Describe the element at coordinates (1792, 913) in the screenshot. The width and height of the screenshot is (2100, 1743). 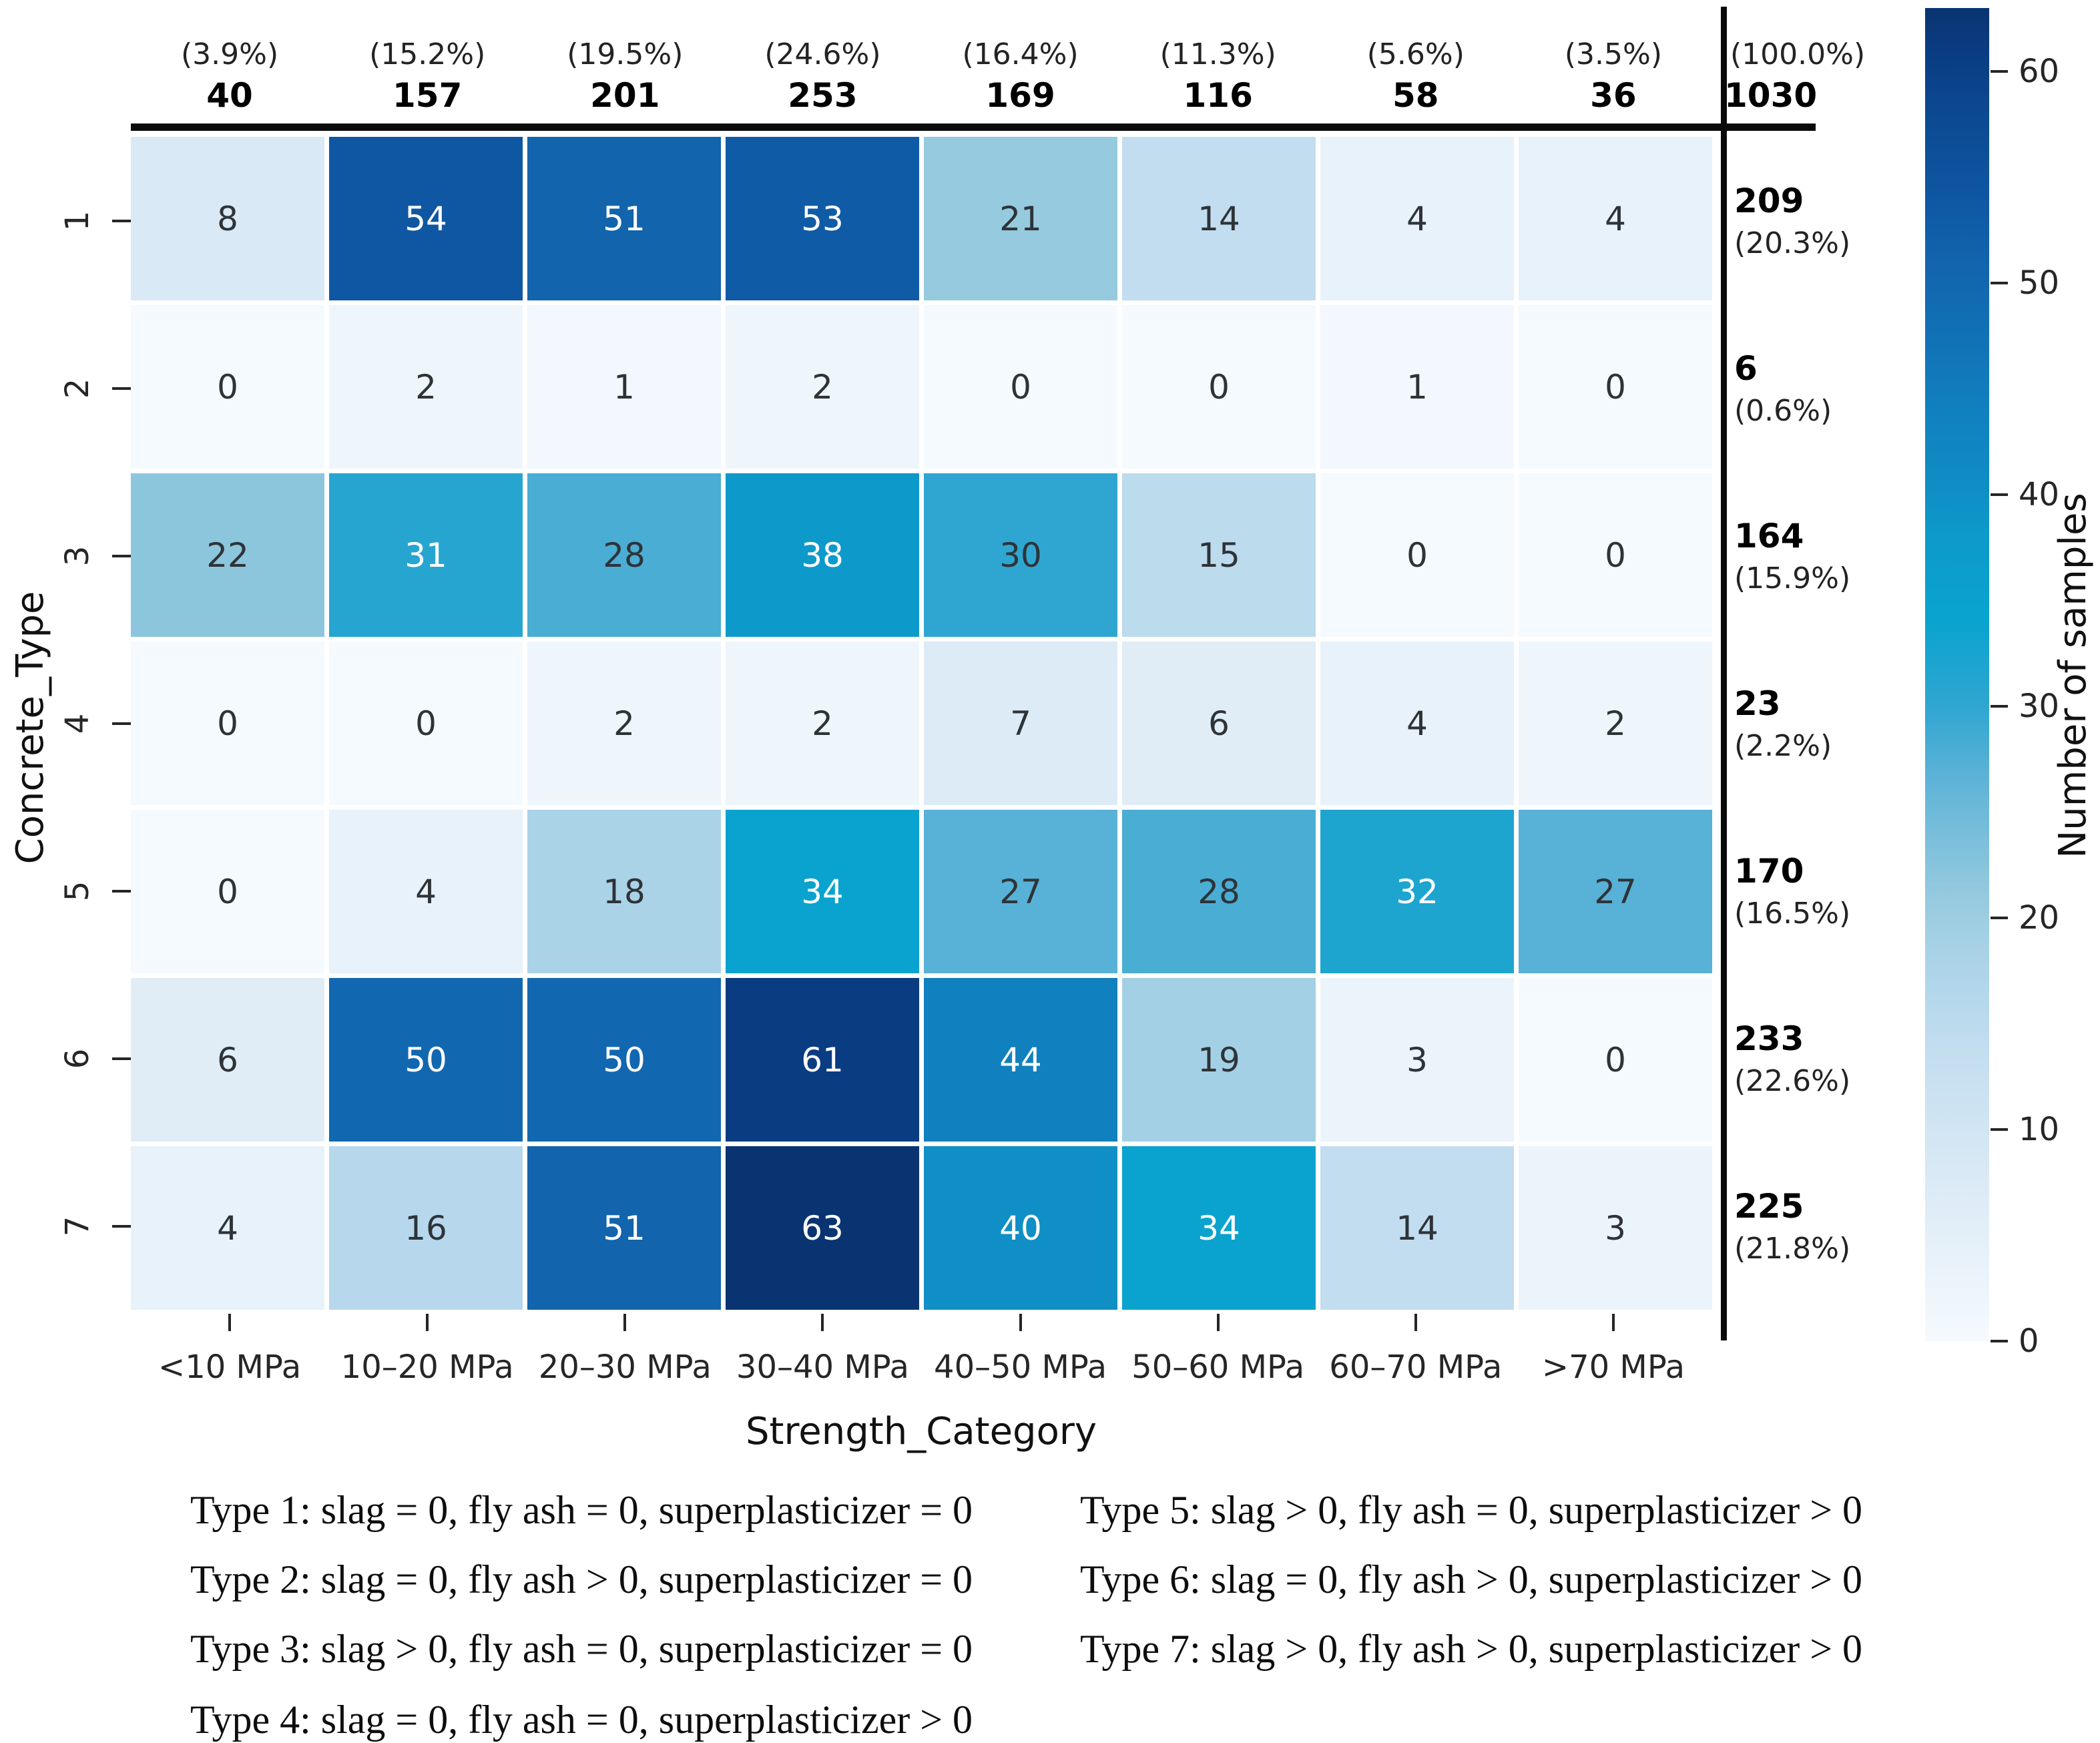
I see `row-total-percent: (16.5%)` at that location.